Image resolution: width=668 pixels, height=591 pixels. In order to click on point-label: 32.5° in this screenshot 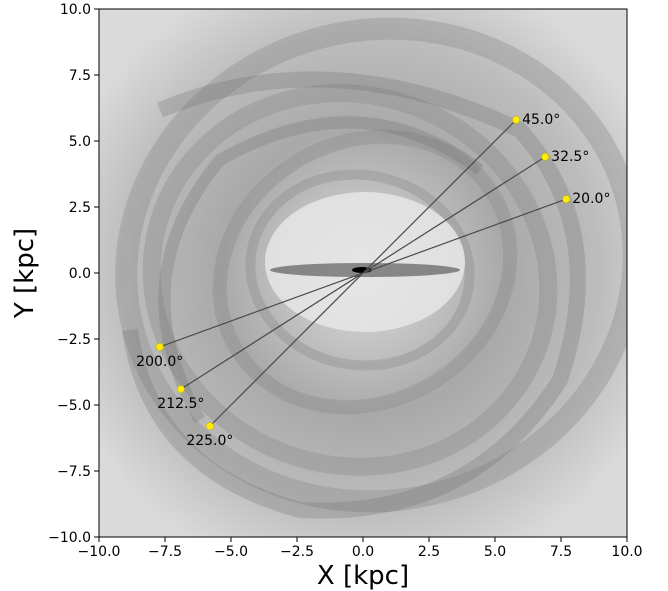, I will do `click(570, 157)`.